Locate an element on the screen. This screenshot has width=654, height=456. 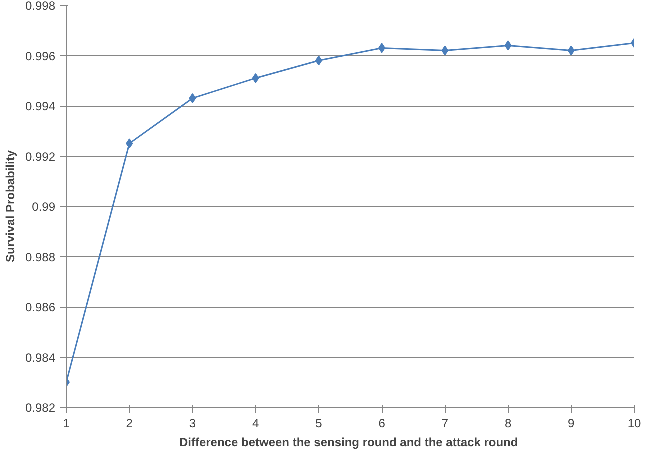
x-tick-label: 1 is located at coordinates (66, 423).